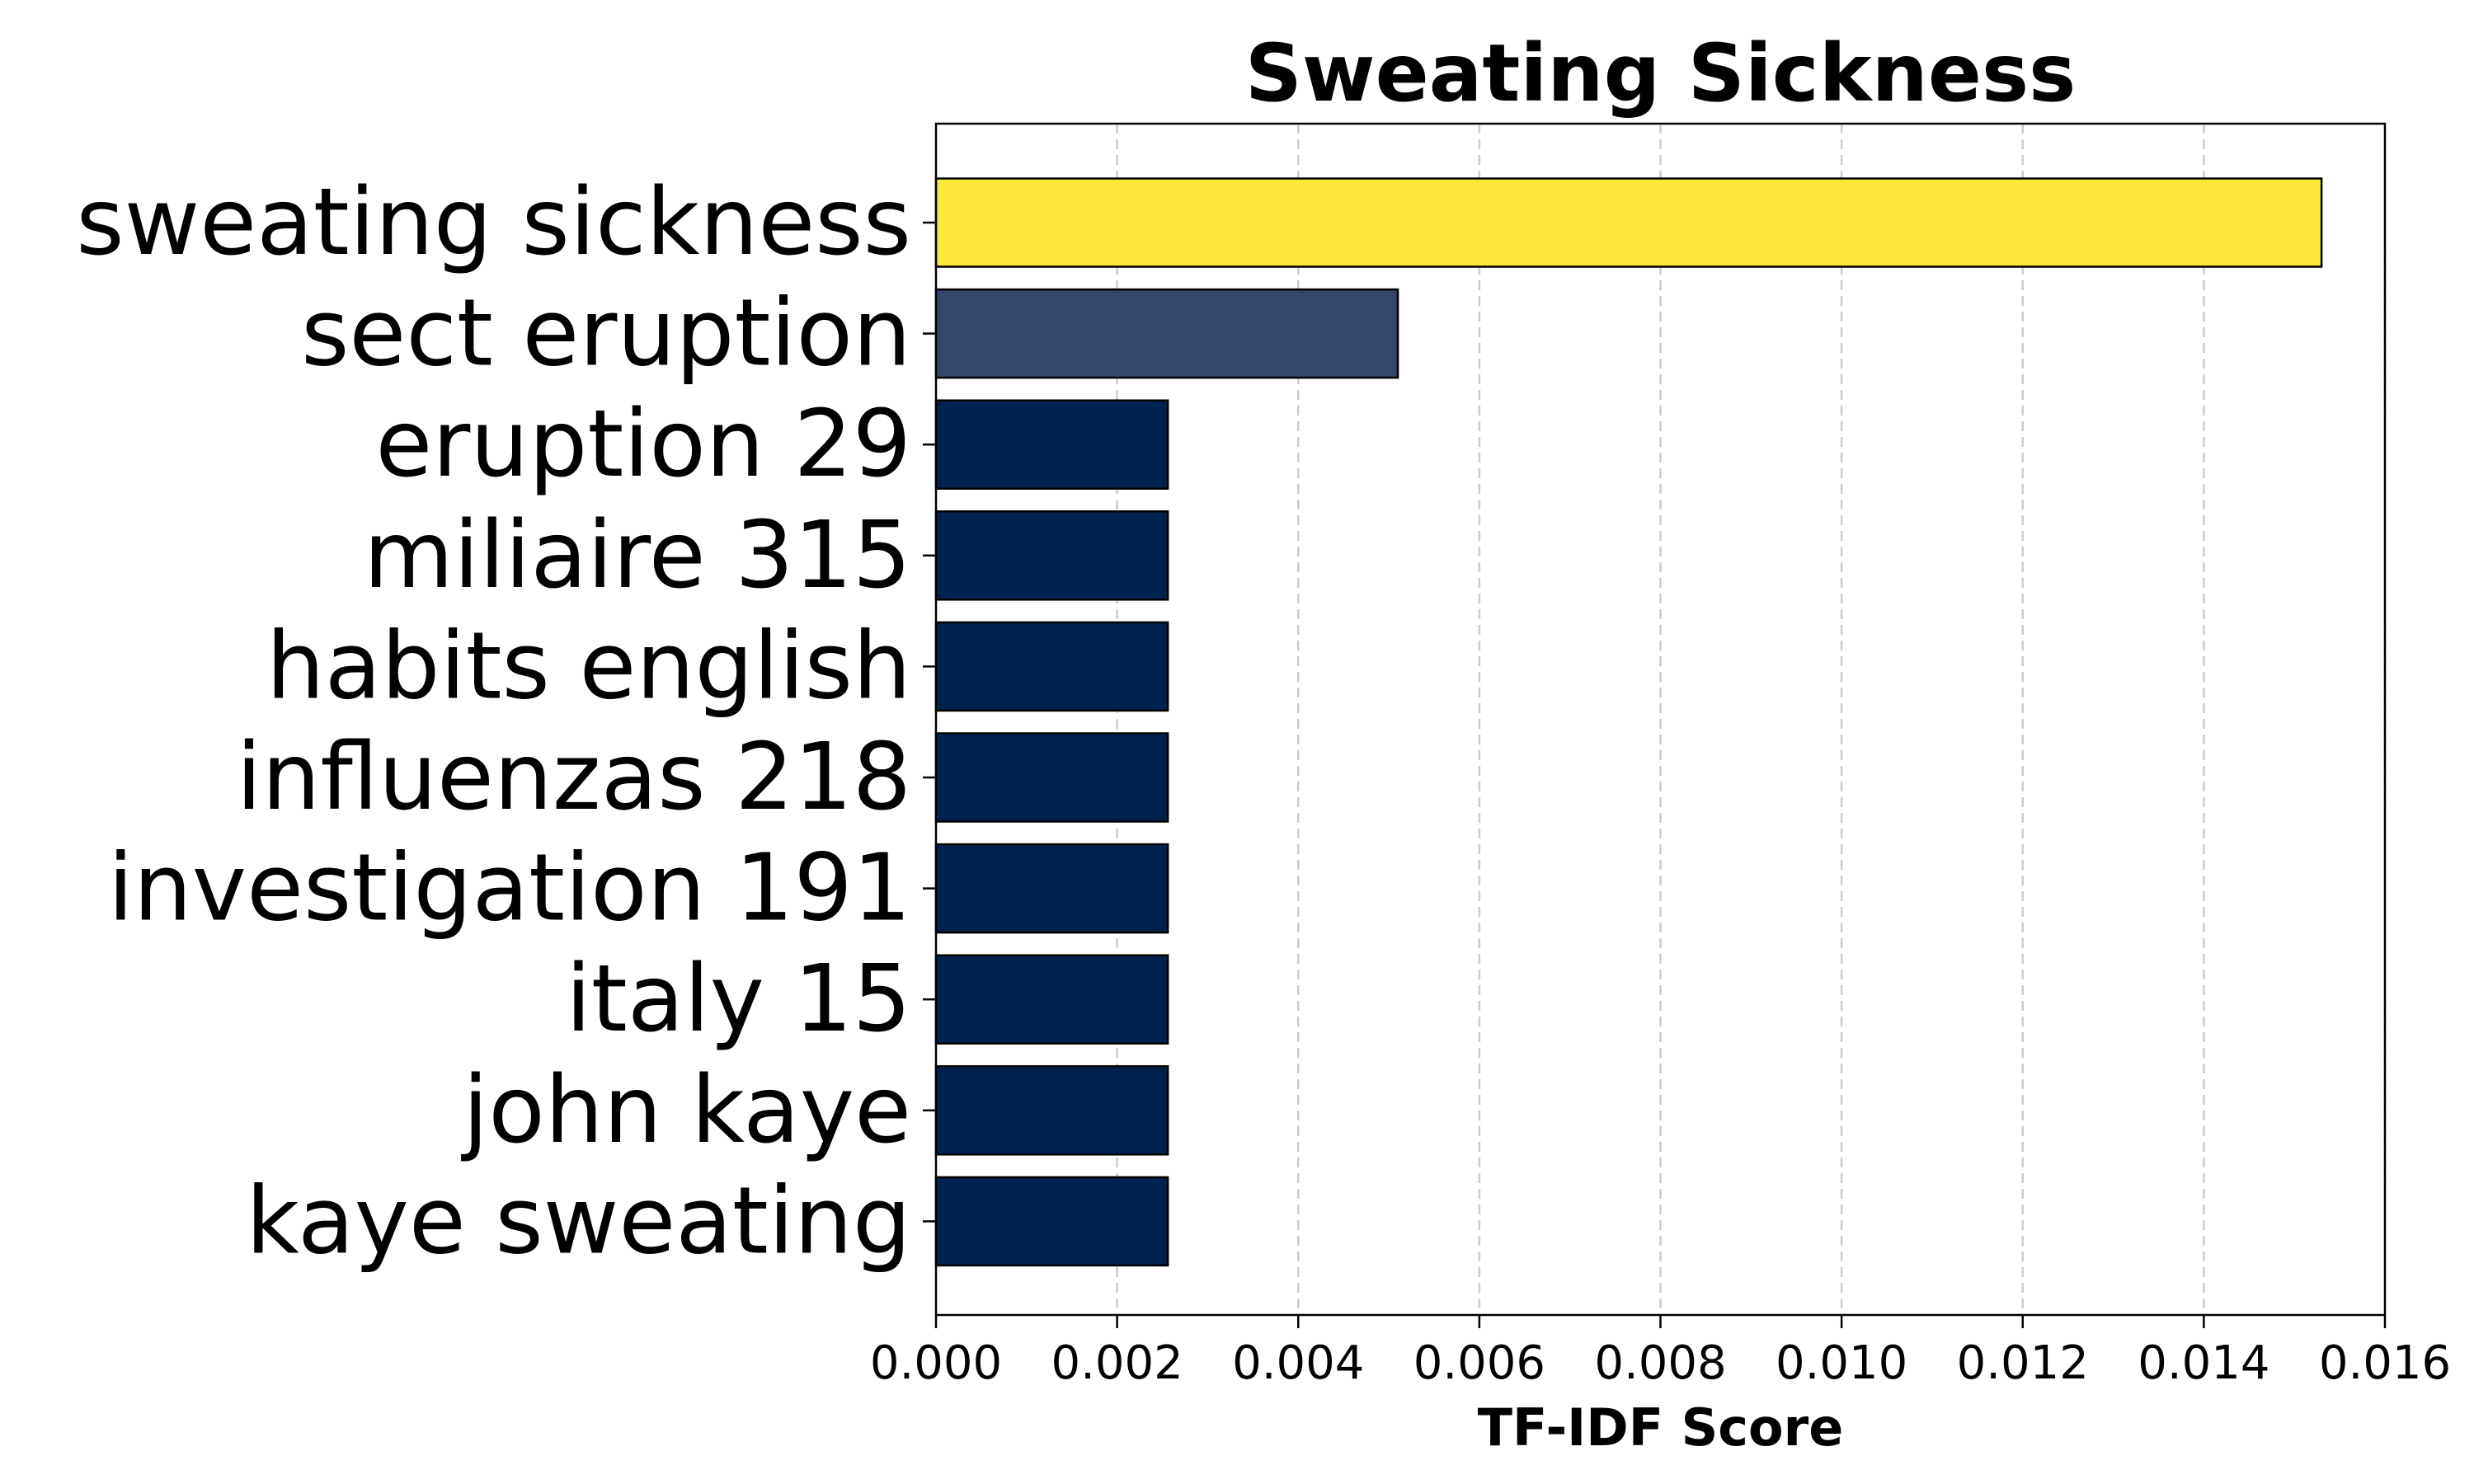  Describe the element at coordinates (936, 1363) in the screenshot. I see `x-tick-label: 0.000` at that location.